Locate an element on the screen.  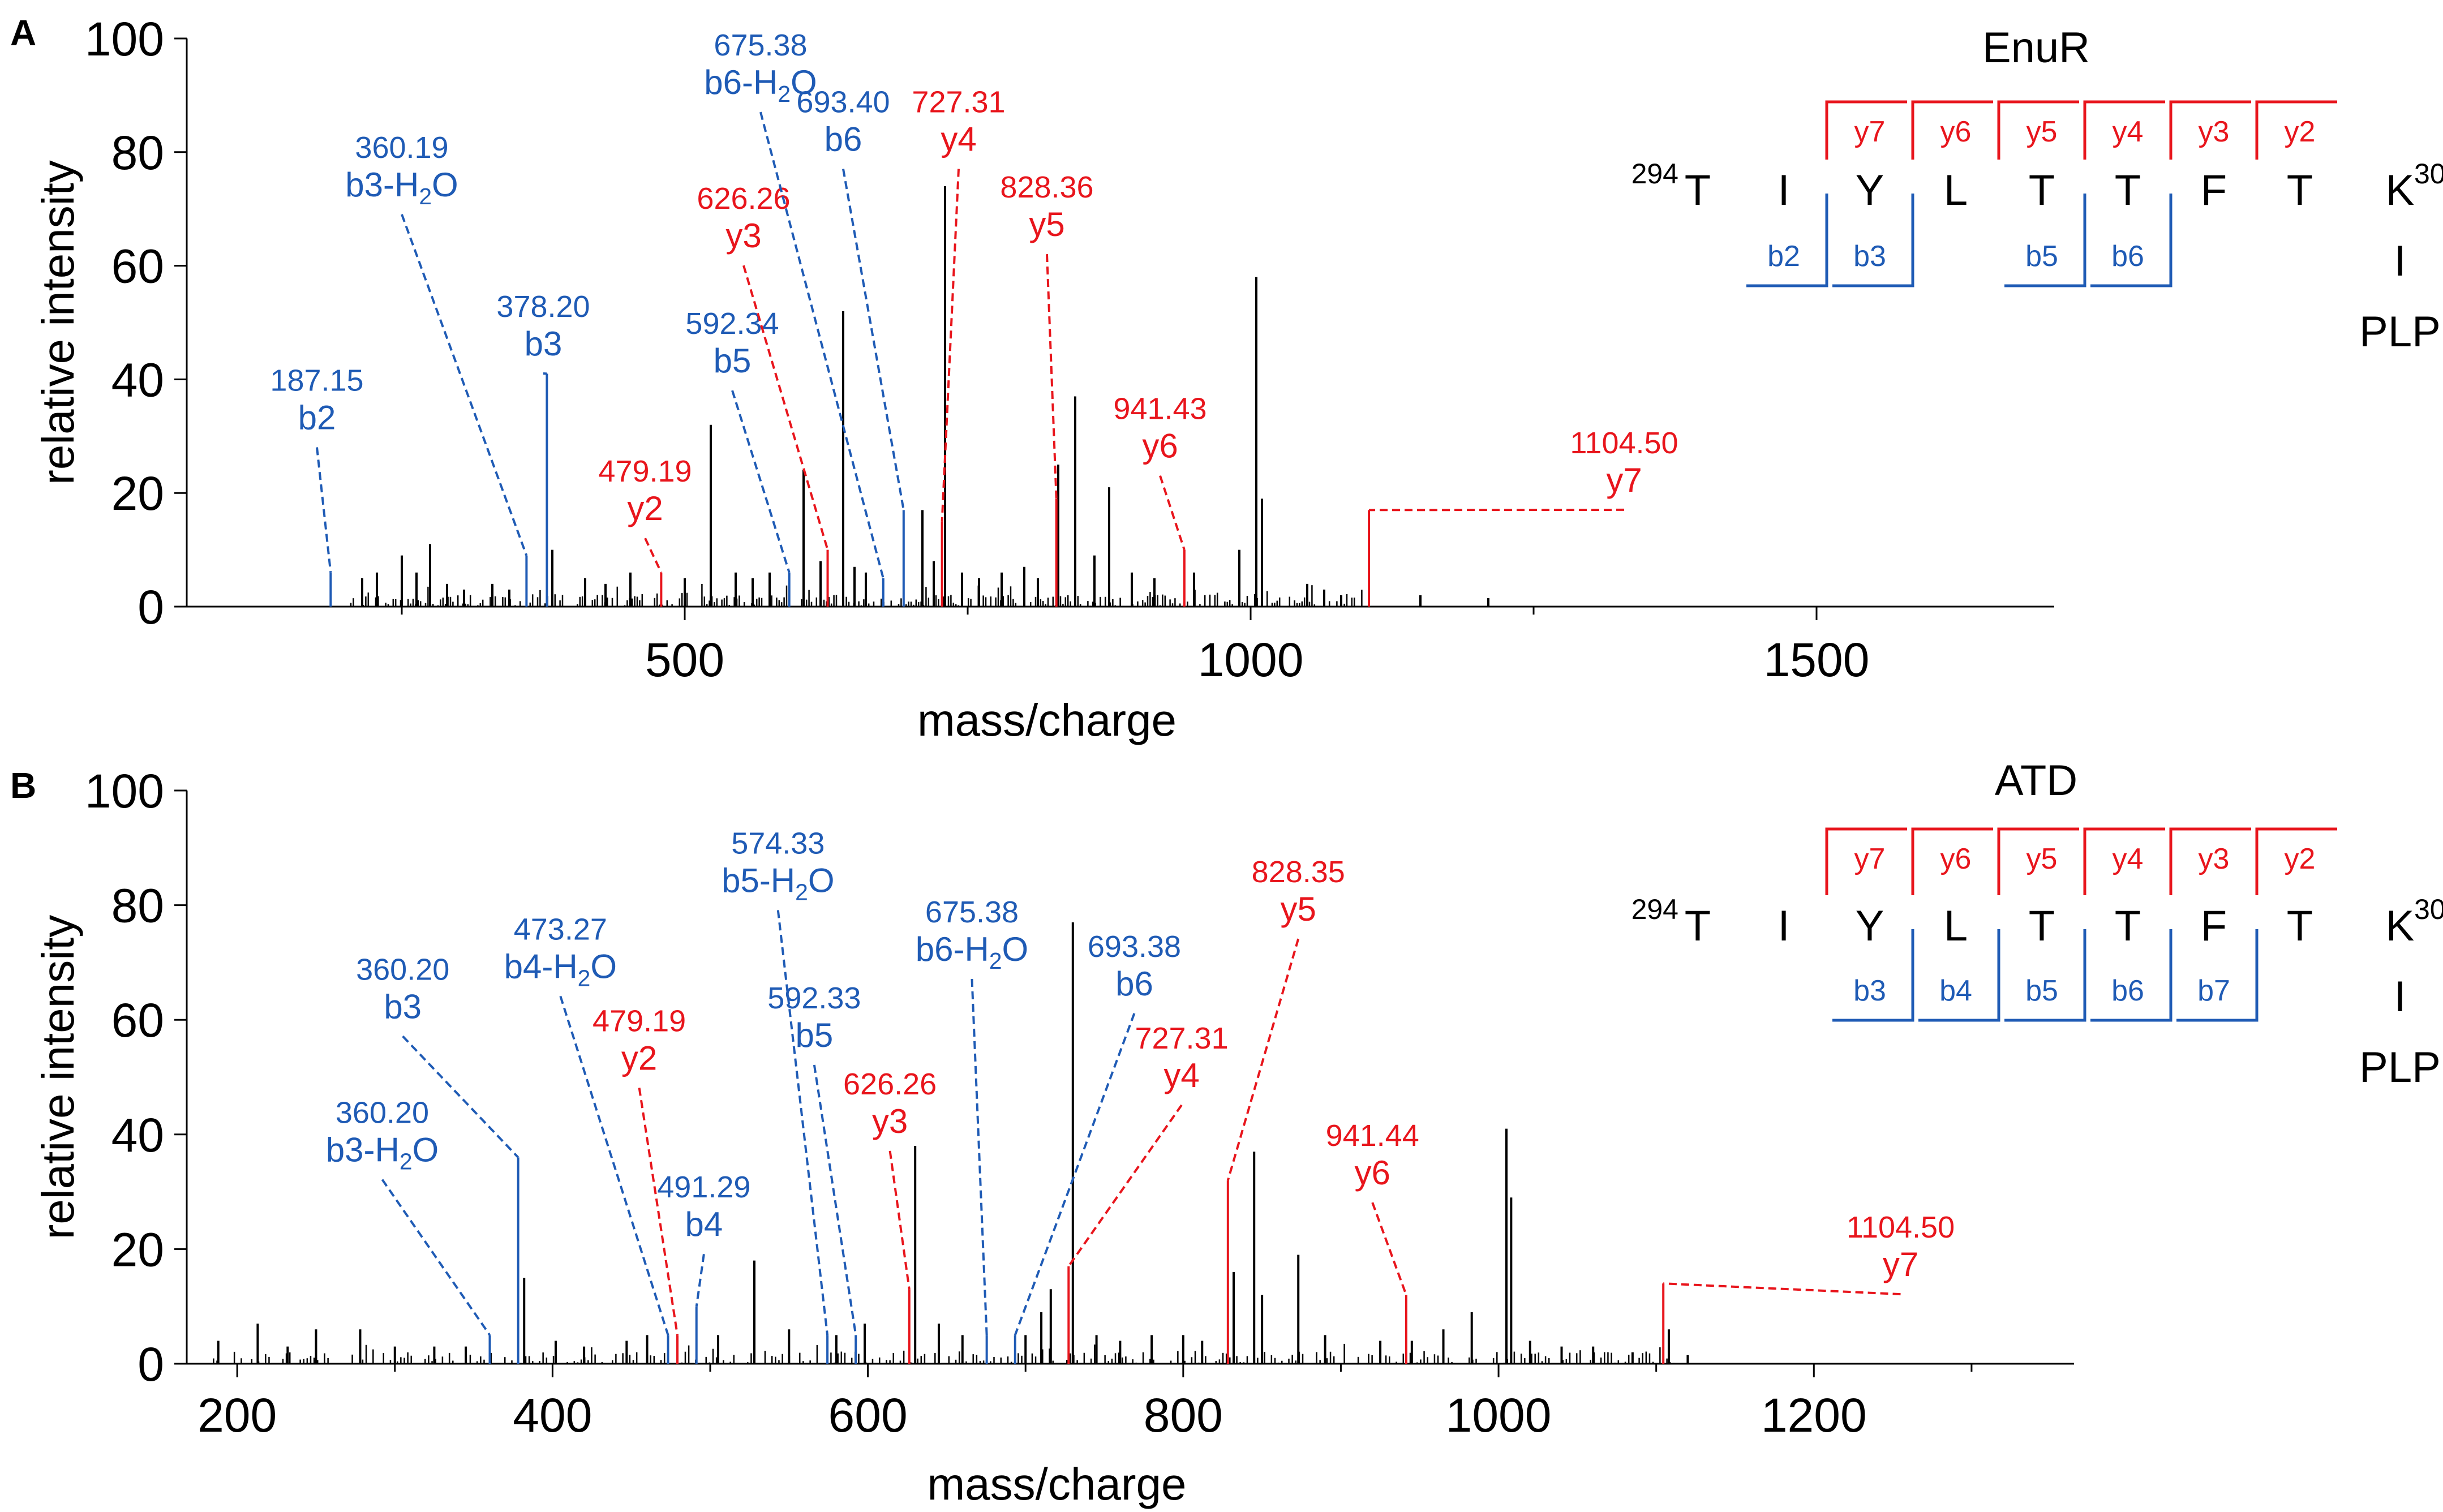
ion-label: b5-H2O is located at coordinates (778, 883).